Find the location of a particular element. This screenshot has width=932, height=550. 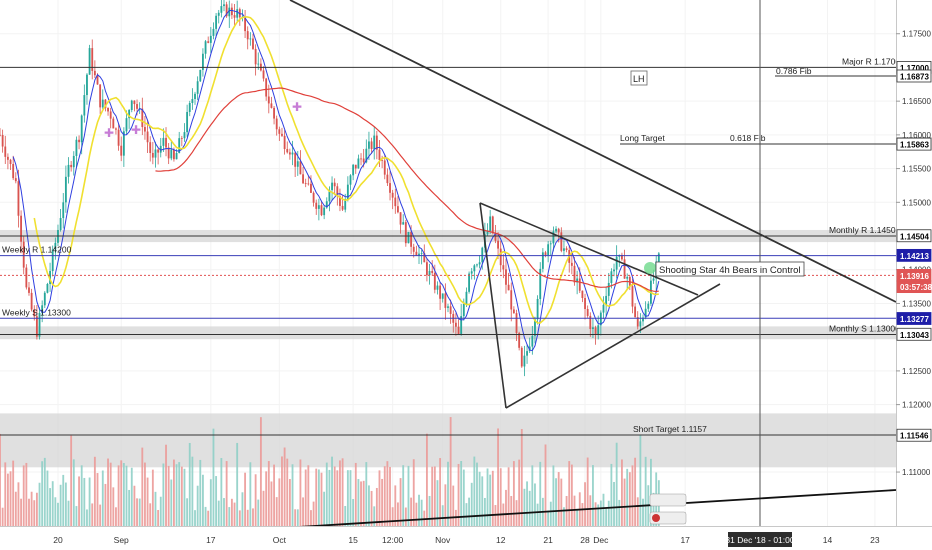

cross-marker: ✚ is located at coordinates (297, 107).